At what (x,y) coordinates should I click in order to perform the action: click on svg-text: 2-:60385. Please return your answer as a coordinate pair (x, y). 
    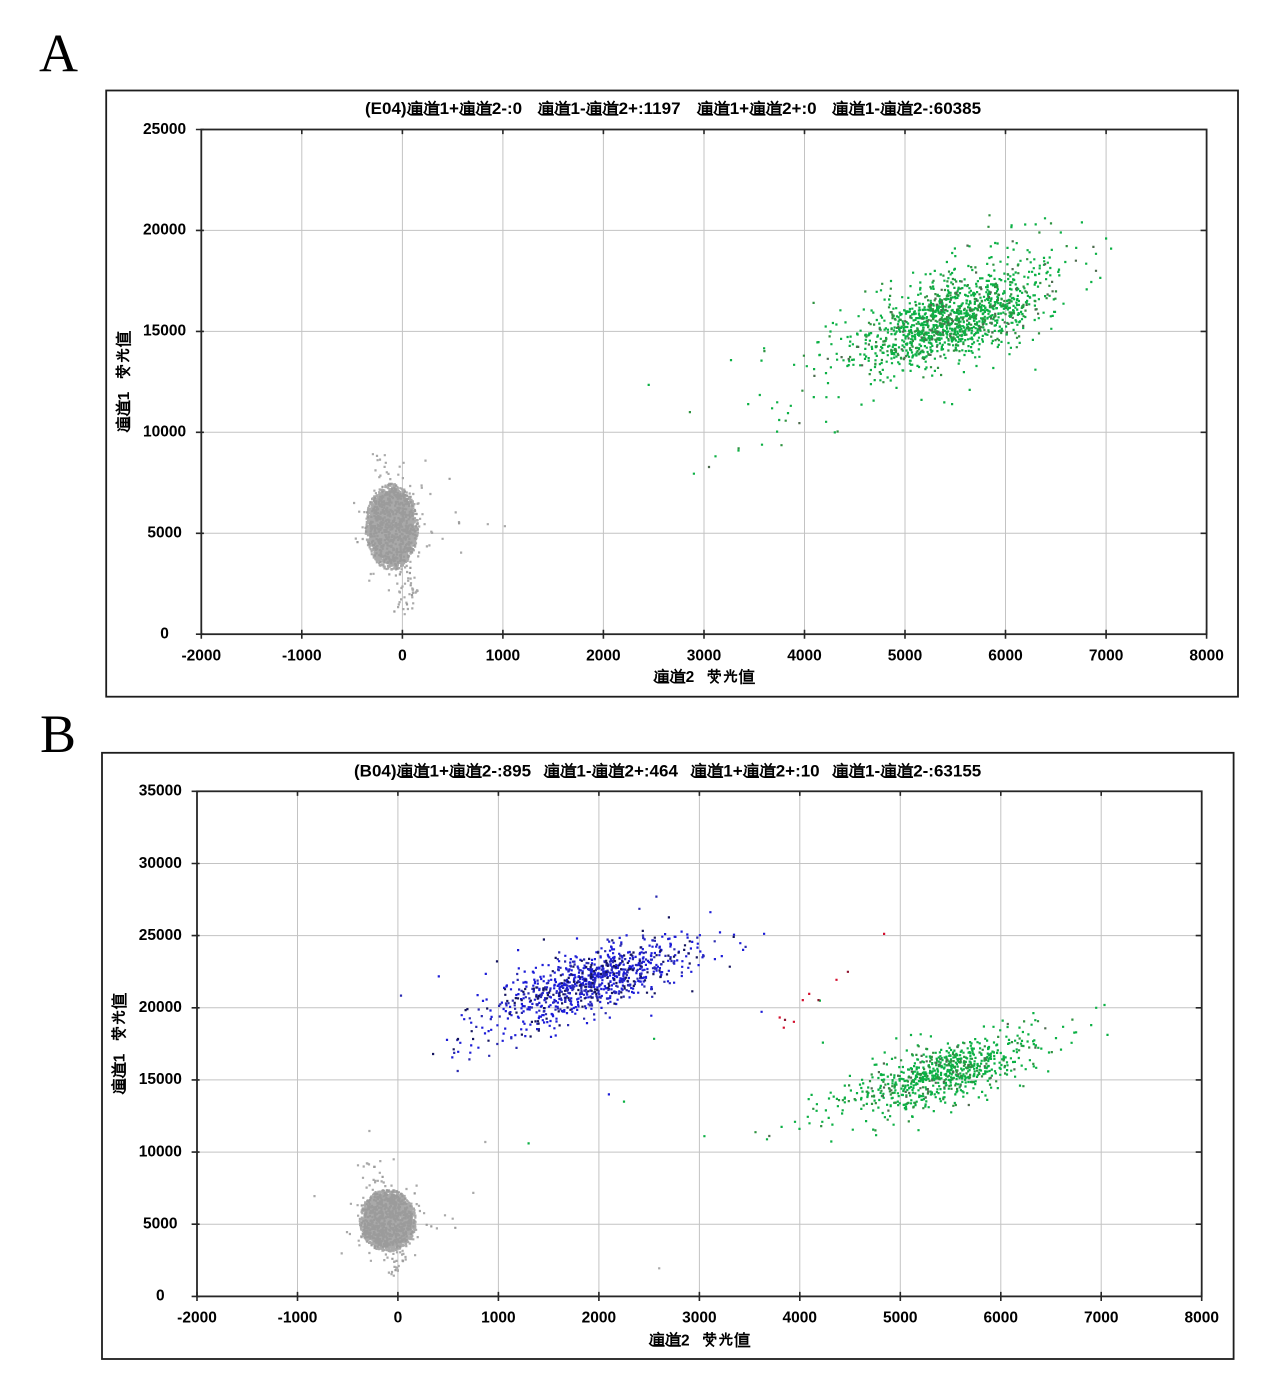
    Looking at the image, I should click on (947, 108).